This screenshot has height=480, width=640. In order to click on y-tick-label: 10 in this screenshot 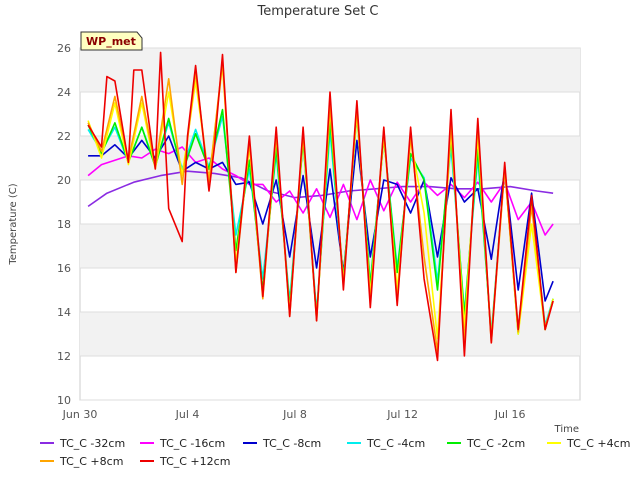, I will do `click(64, 400)`.